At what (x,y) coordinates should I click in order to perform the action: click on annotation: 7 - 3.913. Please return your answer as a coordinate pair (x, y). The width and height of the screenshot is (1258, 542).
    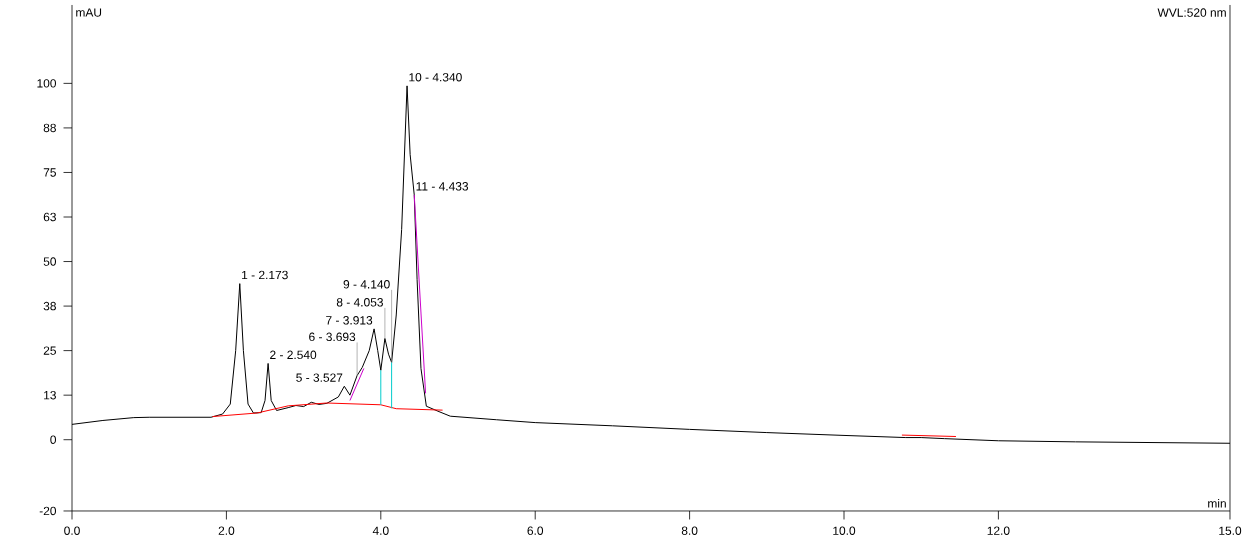
    Looking at the image, I should click on (349, 320).